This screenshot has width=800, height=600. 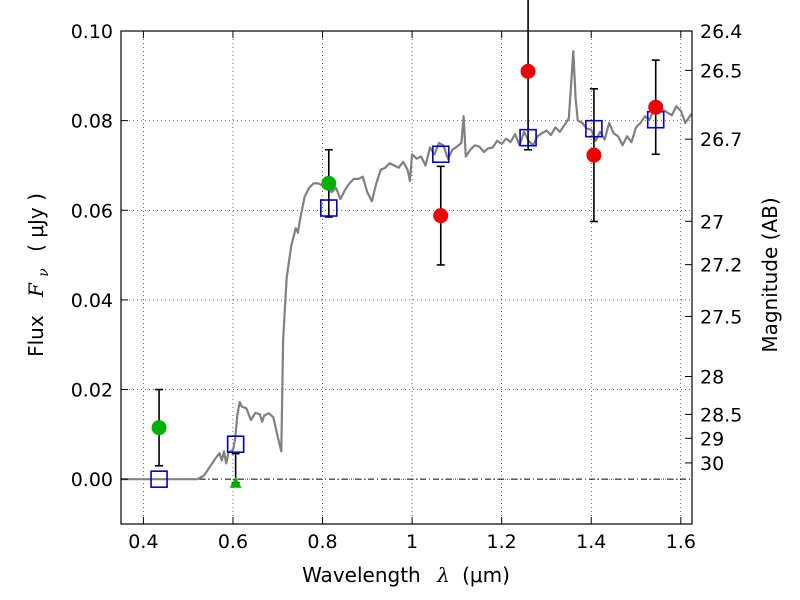 What do you see at coordinates (361, 575) in the screenshot?
I see `x-axis-label-text: Wavelength` at bounding box center [361, 575].